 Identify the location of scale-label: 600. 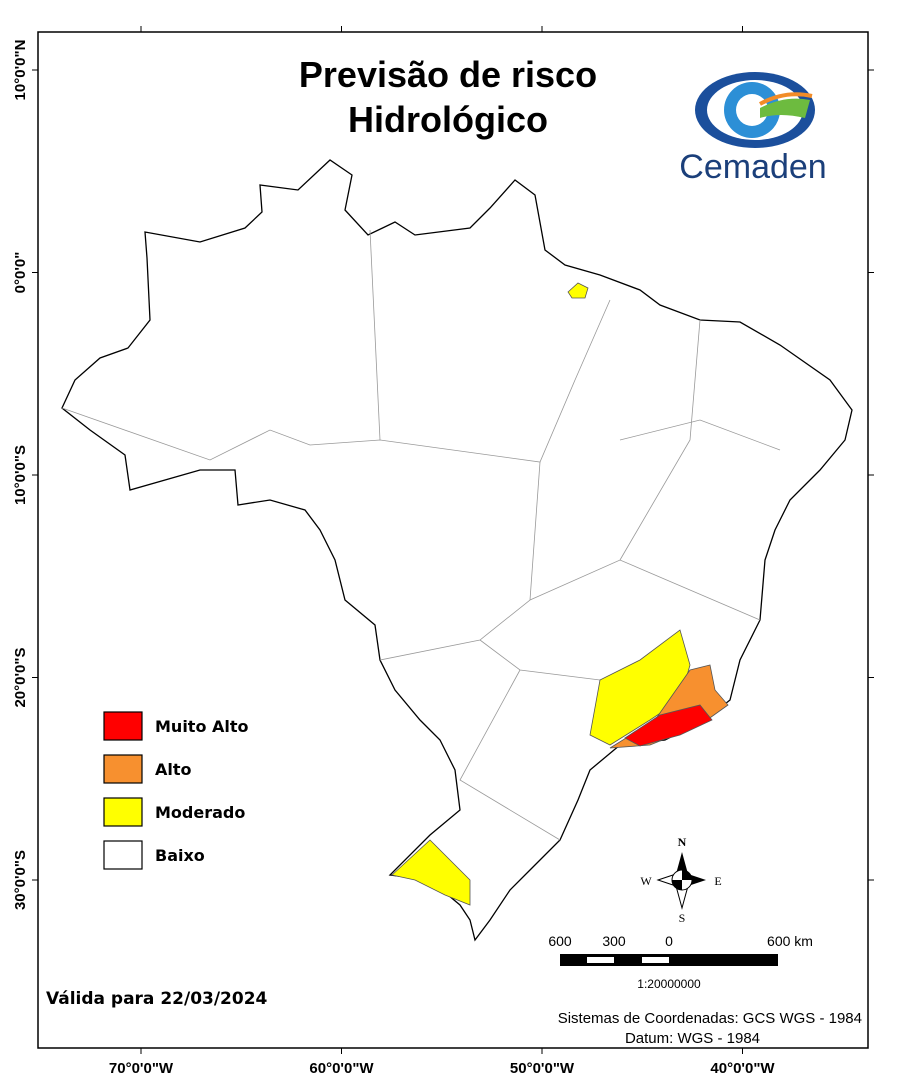
(560, 941).